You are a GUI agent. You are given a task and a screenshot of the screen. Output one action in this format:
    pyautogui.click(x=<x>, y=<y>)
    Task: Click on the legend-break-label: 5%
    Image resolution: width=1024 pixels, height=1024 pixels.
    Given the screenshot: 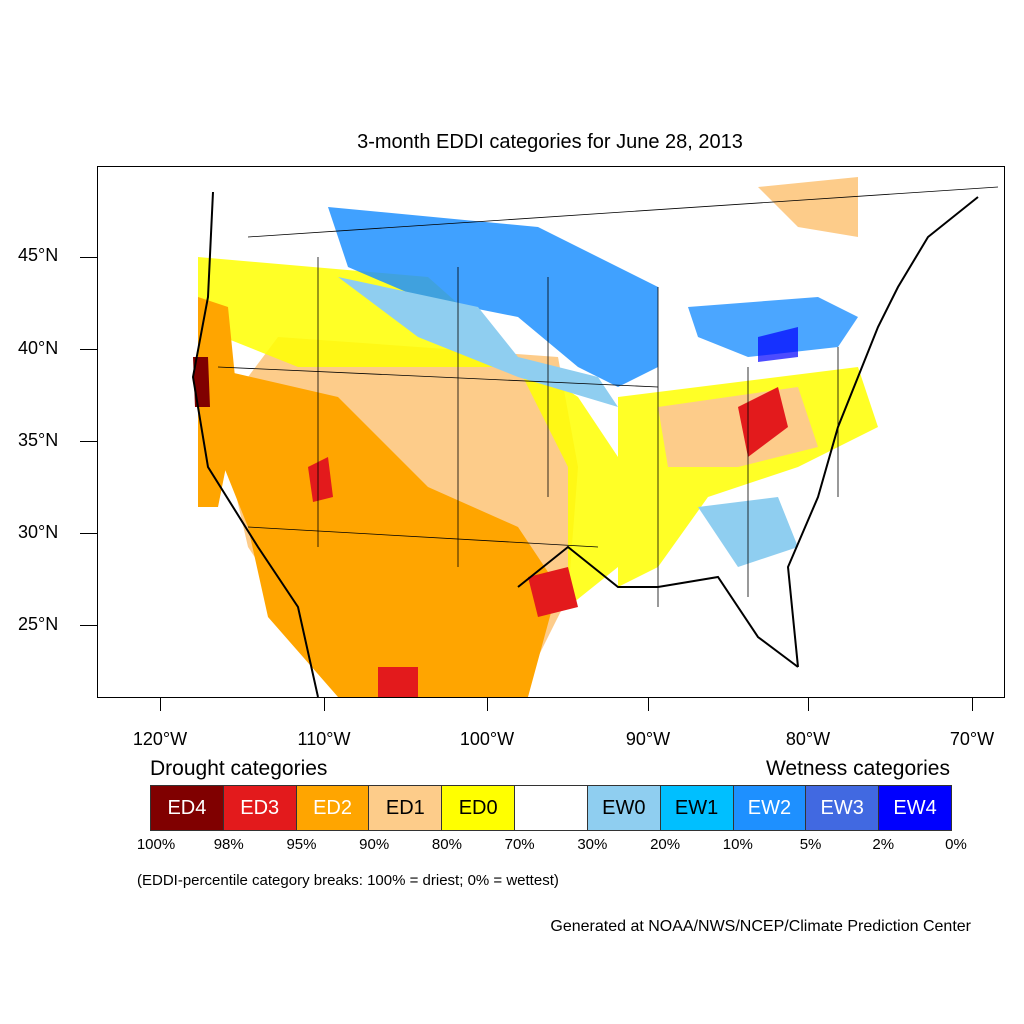 What is the action you would take?
    pyautogui.click(x=810, y=844)
    